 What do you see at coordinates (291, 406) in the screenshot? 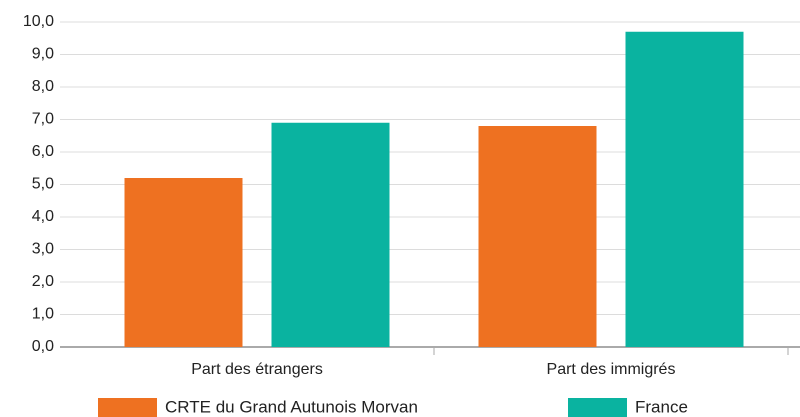
I see `legend-label: CRTE du Grand Autunois Morvan` at bounding box center [291, 406].